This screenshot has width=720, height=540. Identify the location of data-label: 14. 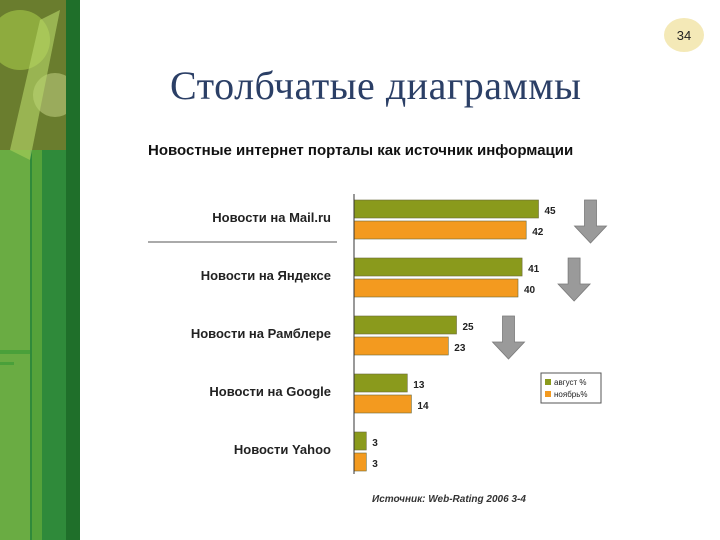
(423, 406).